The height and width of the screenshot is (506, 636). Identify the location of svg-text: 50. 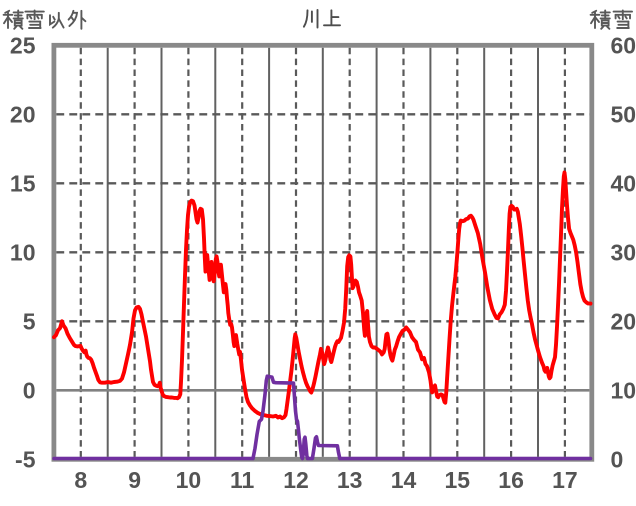
(623, 115).